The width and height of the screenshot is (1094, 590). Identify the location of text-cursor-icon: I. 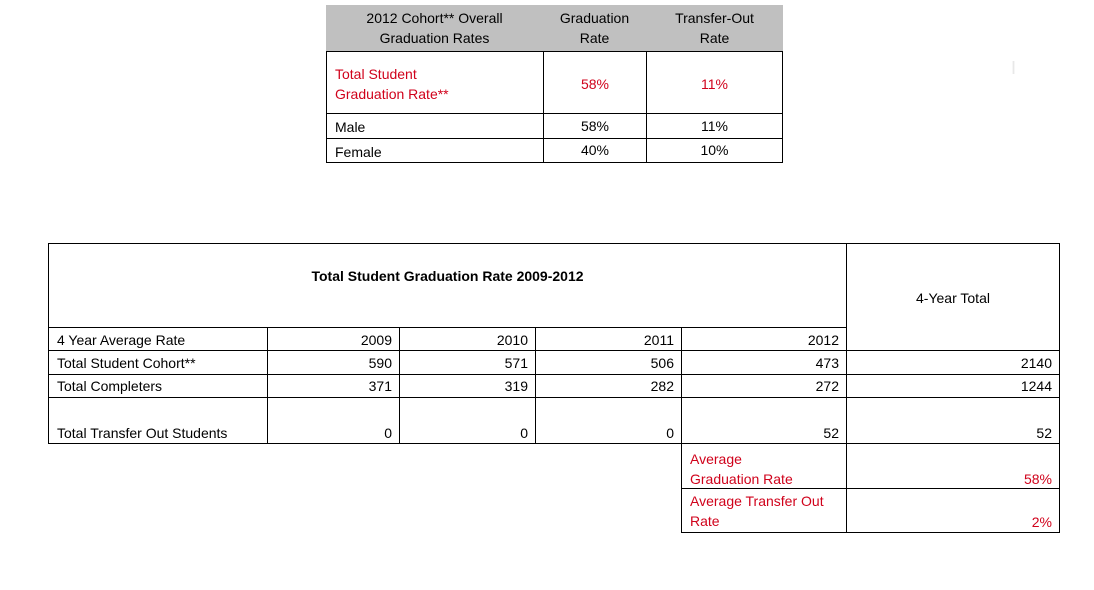
(1014, 68).